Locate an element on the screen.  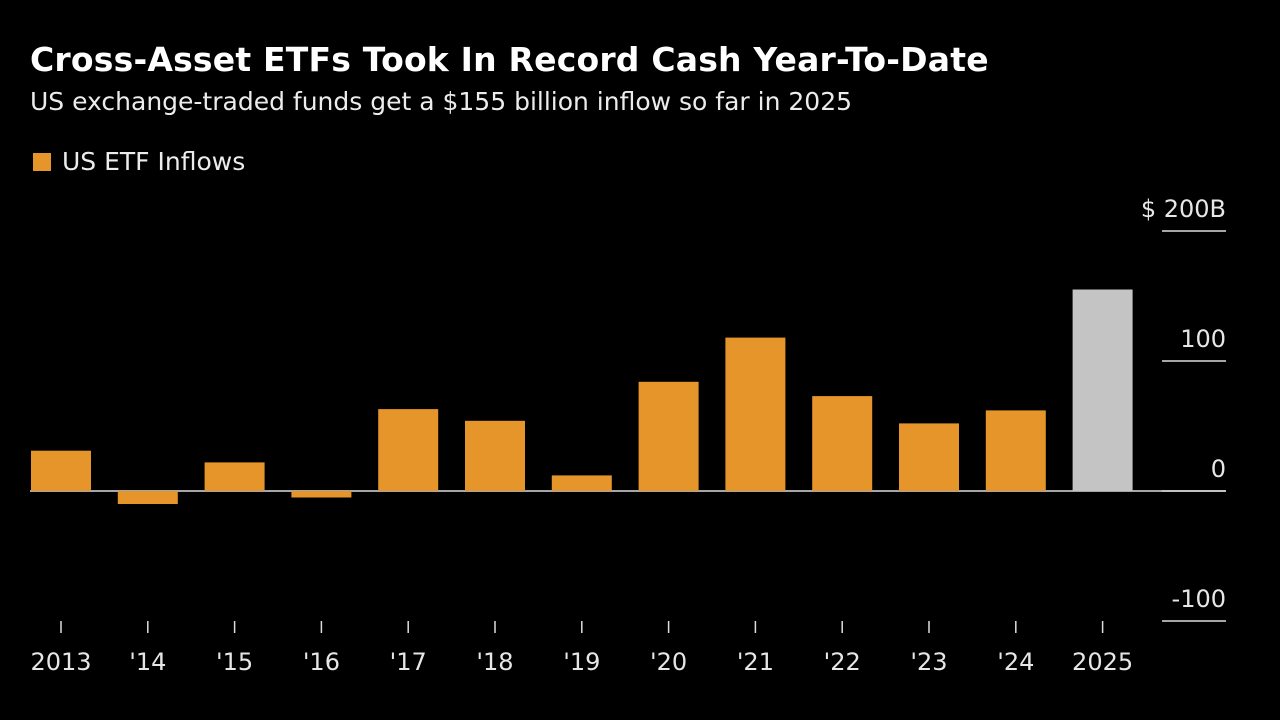
y-tick-label: $ 200B is located at coordinates (1183, 209).